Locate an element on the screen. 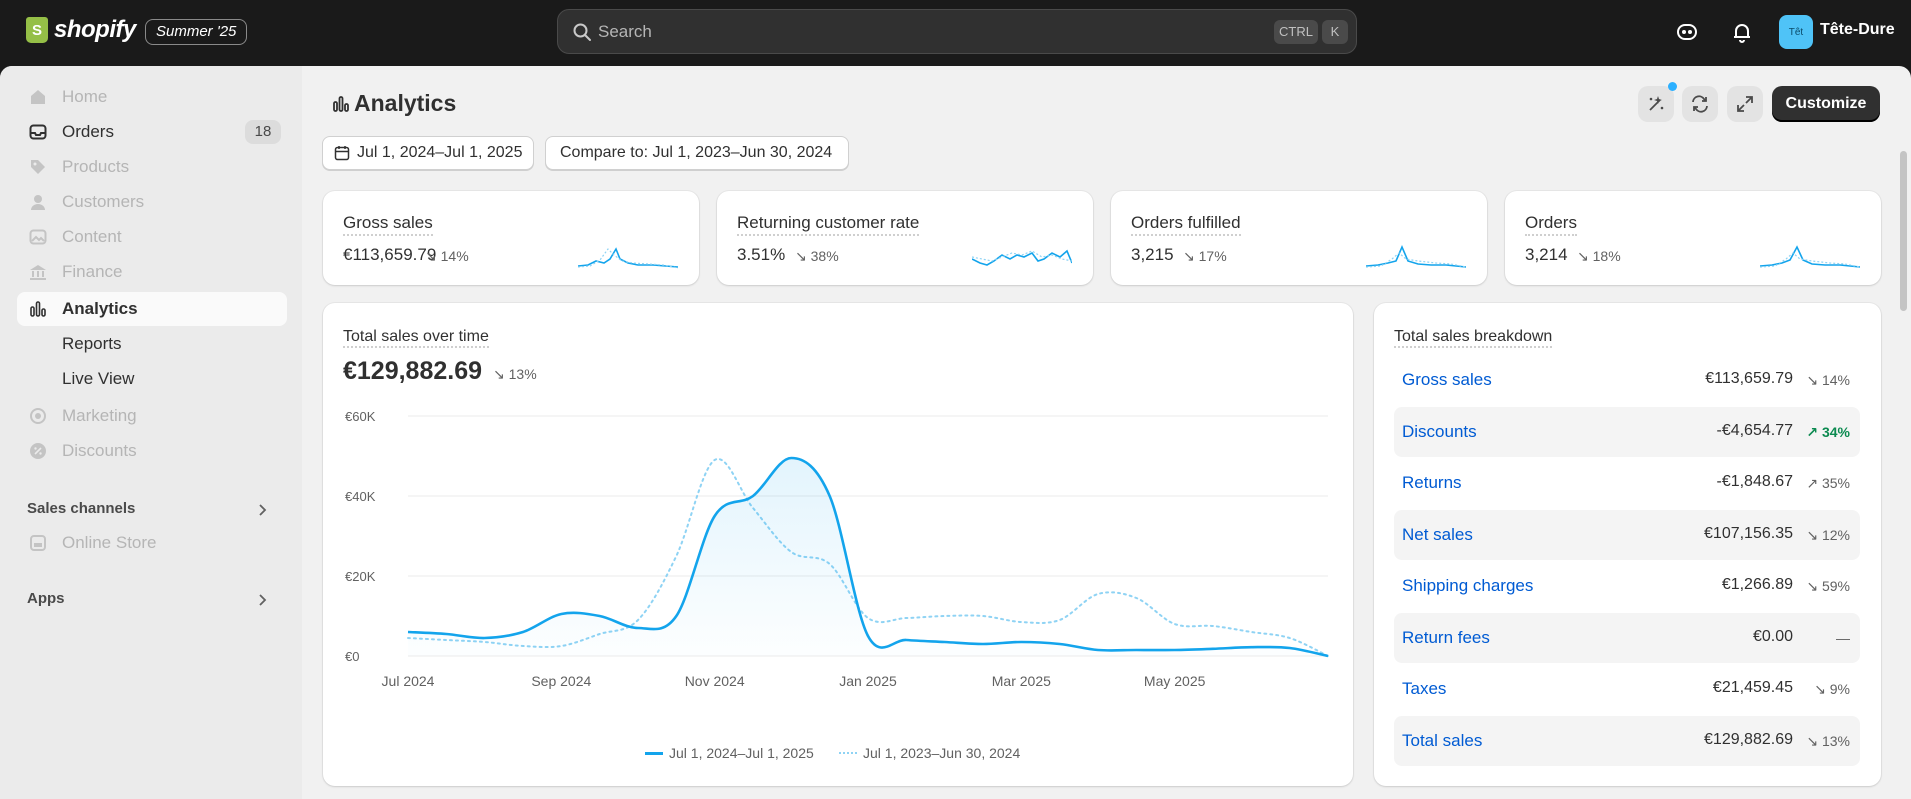 This screenshot has width=1911, height=799. compare-range-picker: Compare to: Jul 1, 2023–Jun 30, 2024 is located at coordinates (697, 153).